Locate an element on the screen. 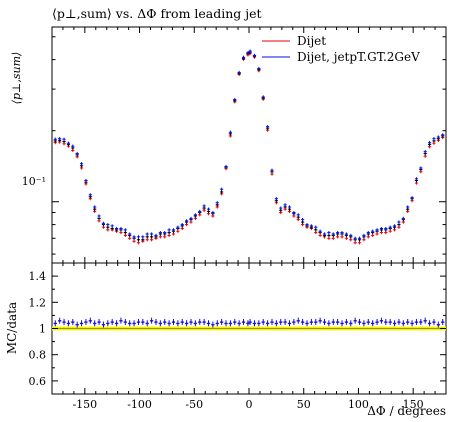 Image resolution: width=461 pixels, height=422 pixels. legend-label-dijet-jetpt: Dijet, jetpT.GT.2GeV is located at coordinates (358, 57).